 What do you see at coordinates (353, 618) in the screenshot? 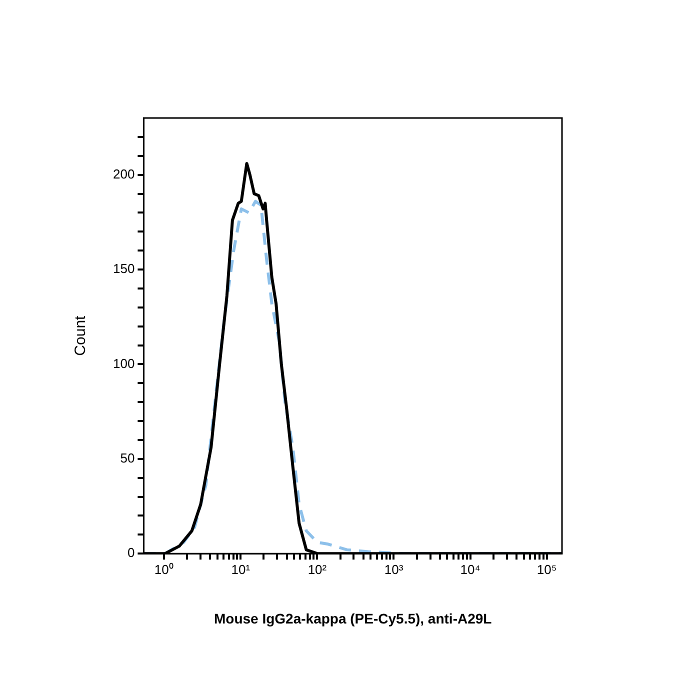
I see `x-axis-title: Mouse IgG2a-kappa (PE-Cy5.5), anti-A29L` at bounding box center [353, 618].